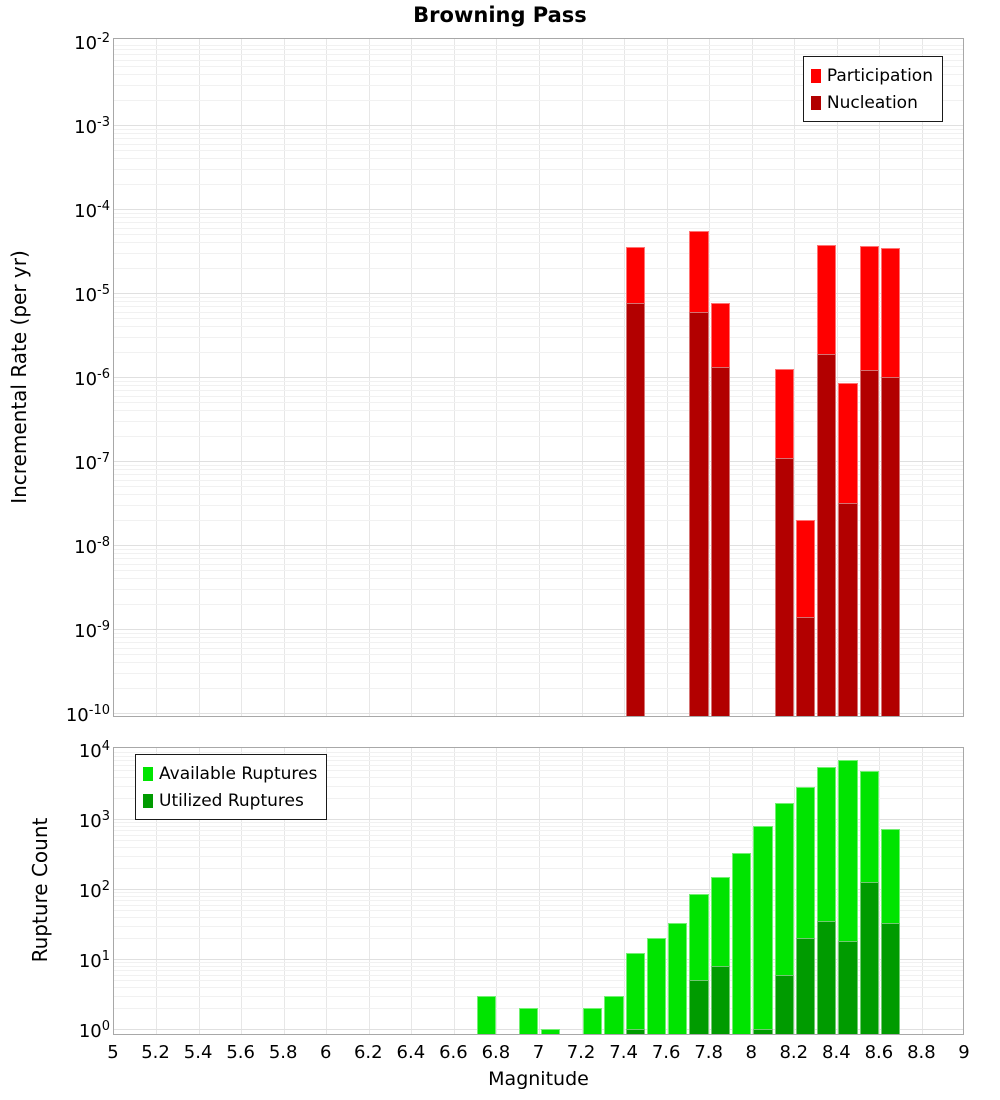 This screenshot has width=1000, height=1100. What do you see at coordinates (94, 890) in the screenshot?
I see `y-tick-label: 10²` at bounding box center [94, 890].